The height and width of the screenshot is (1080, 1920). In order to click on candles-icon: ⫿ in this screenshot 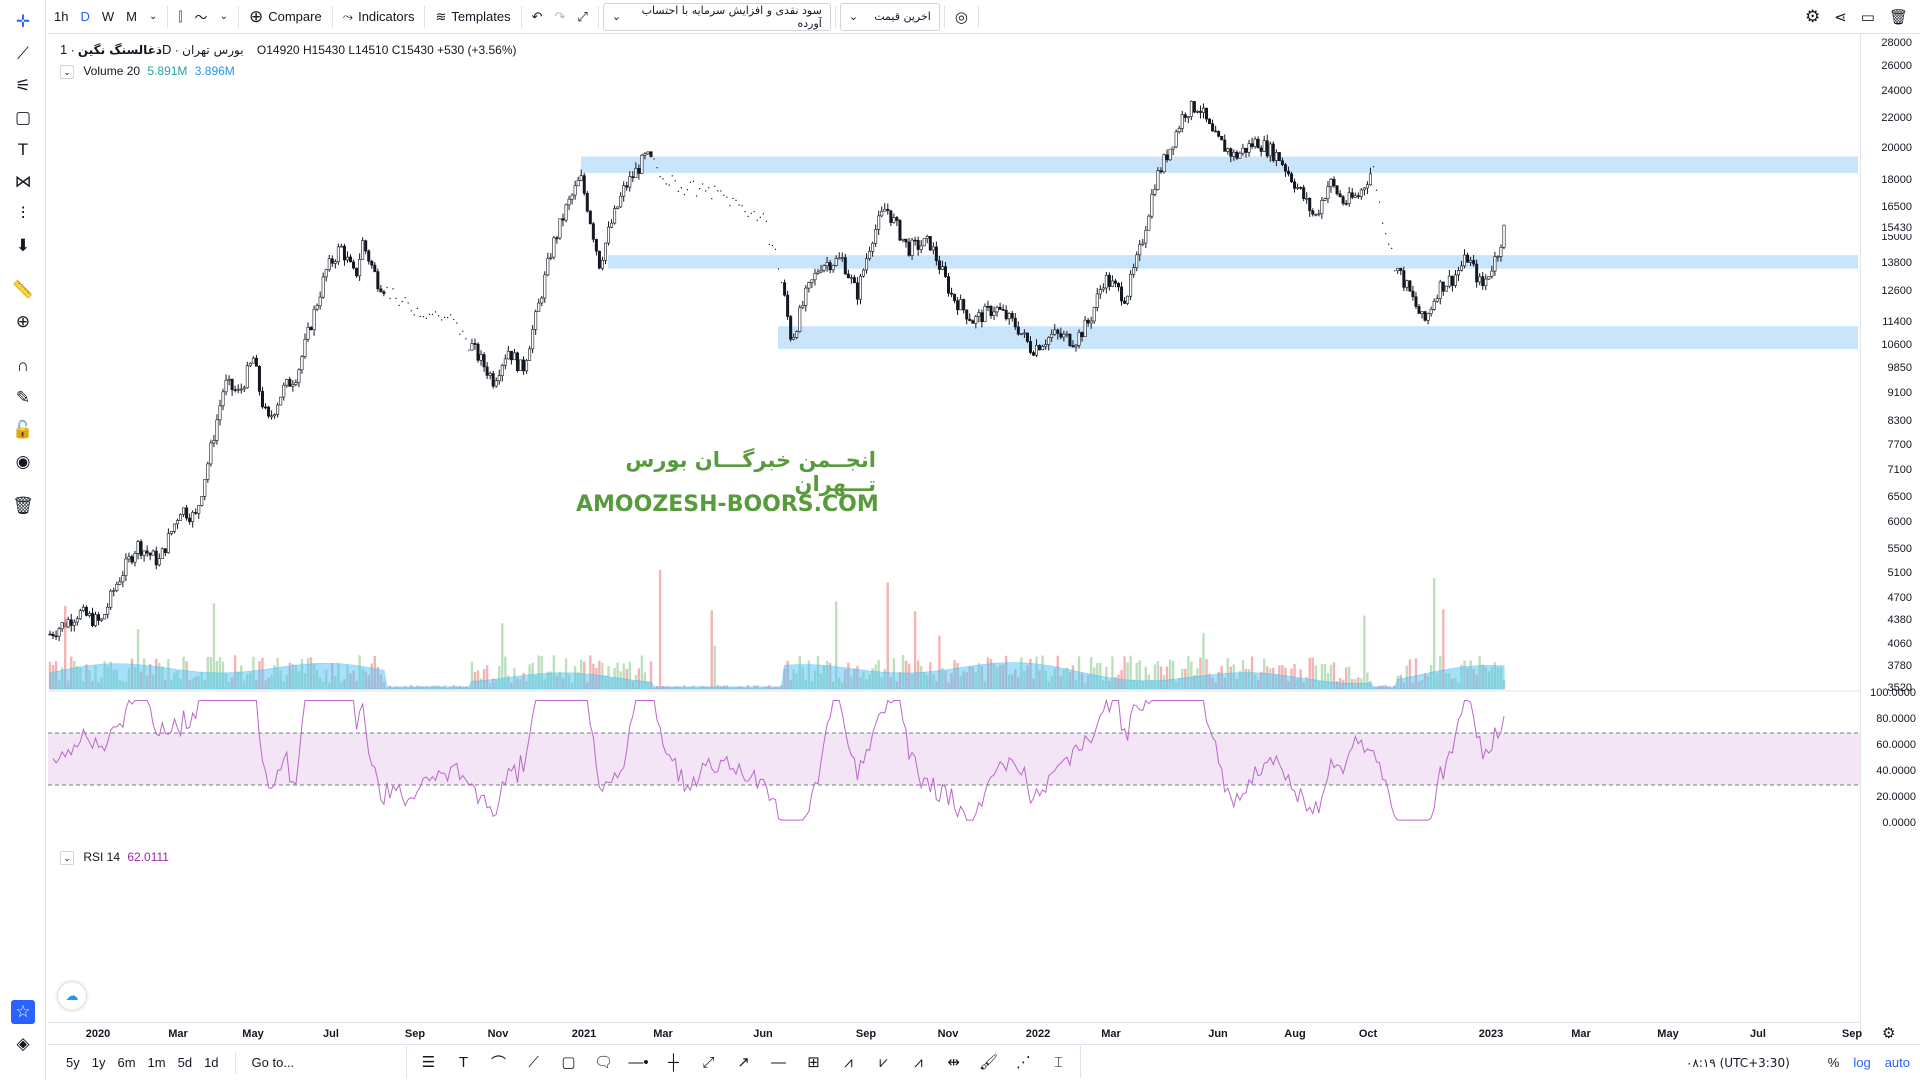, I will do `click(180, 16)`.